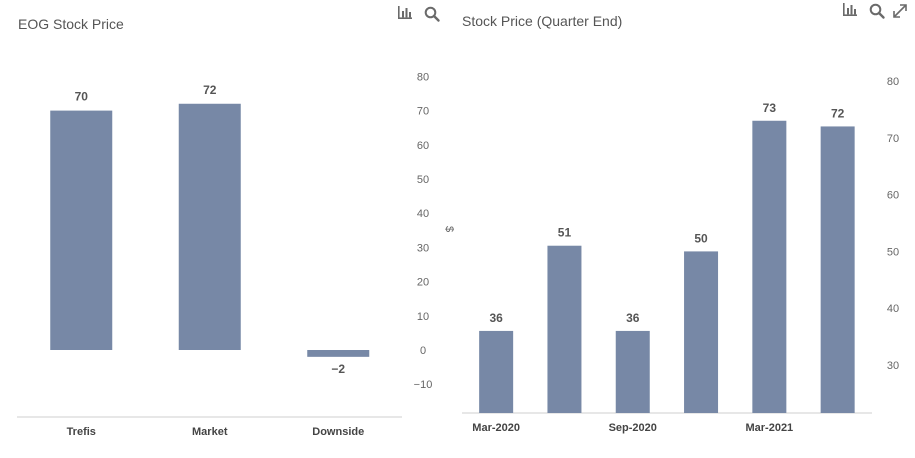 The image size is (915, 458). I want to click on right-y-tick-label: 40, so click(893, 309).